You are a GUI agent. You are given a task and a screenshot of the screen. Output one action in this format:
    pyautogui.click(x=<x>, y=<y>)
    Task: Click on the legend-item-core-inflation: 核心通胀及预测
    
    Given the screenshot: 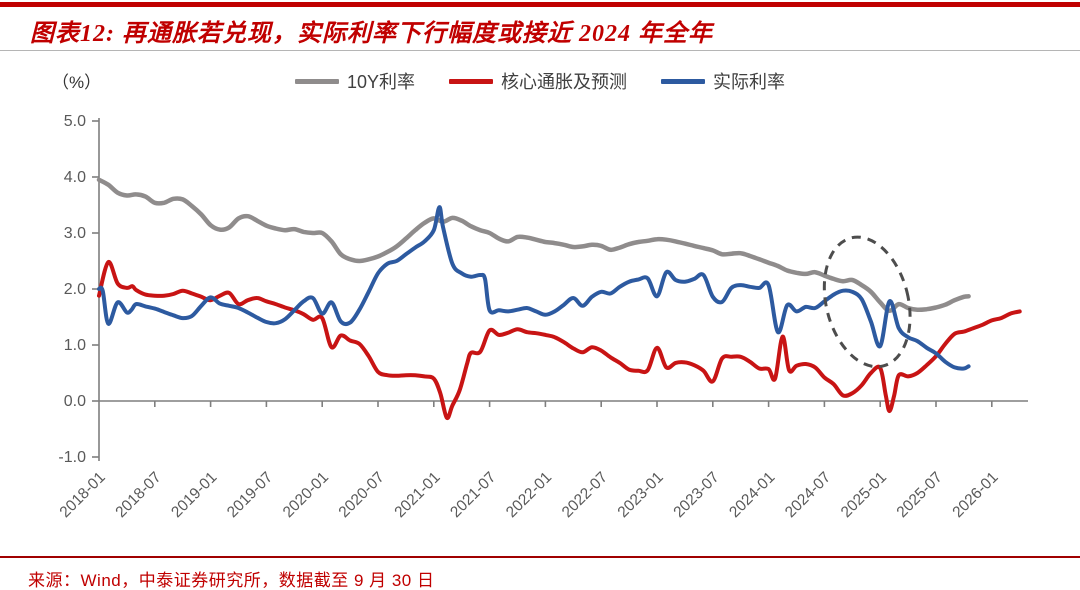 What is the action you would take?
    pyautogui.click(x=538, y=81)
    